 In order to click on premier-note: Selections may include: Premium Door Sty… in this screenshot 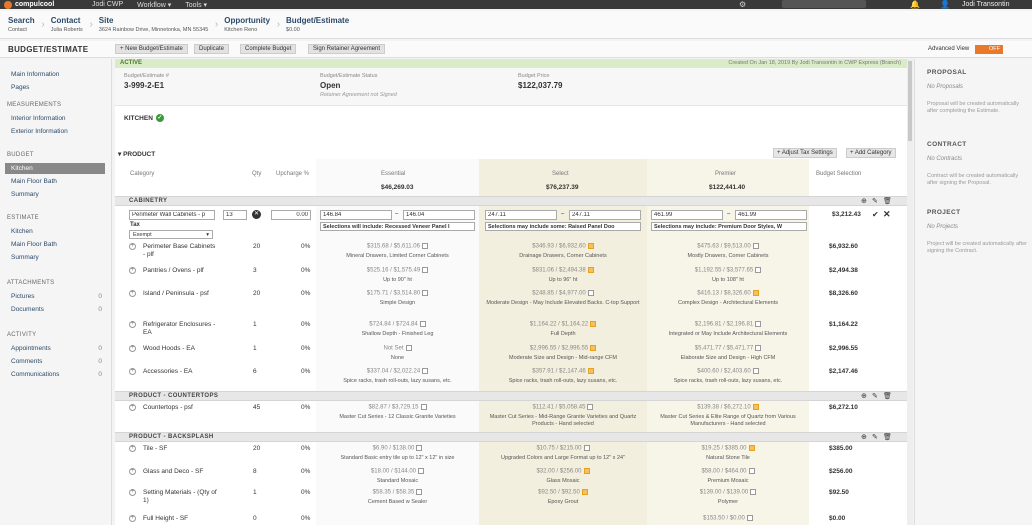, I will do `click(729, 226)`.